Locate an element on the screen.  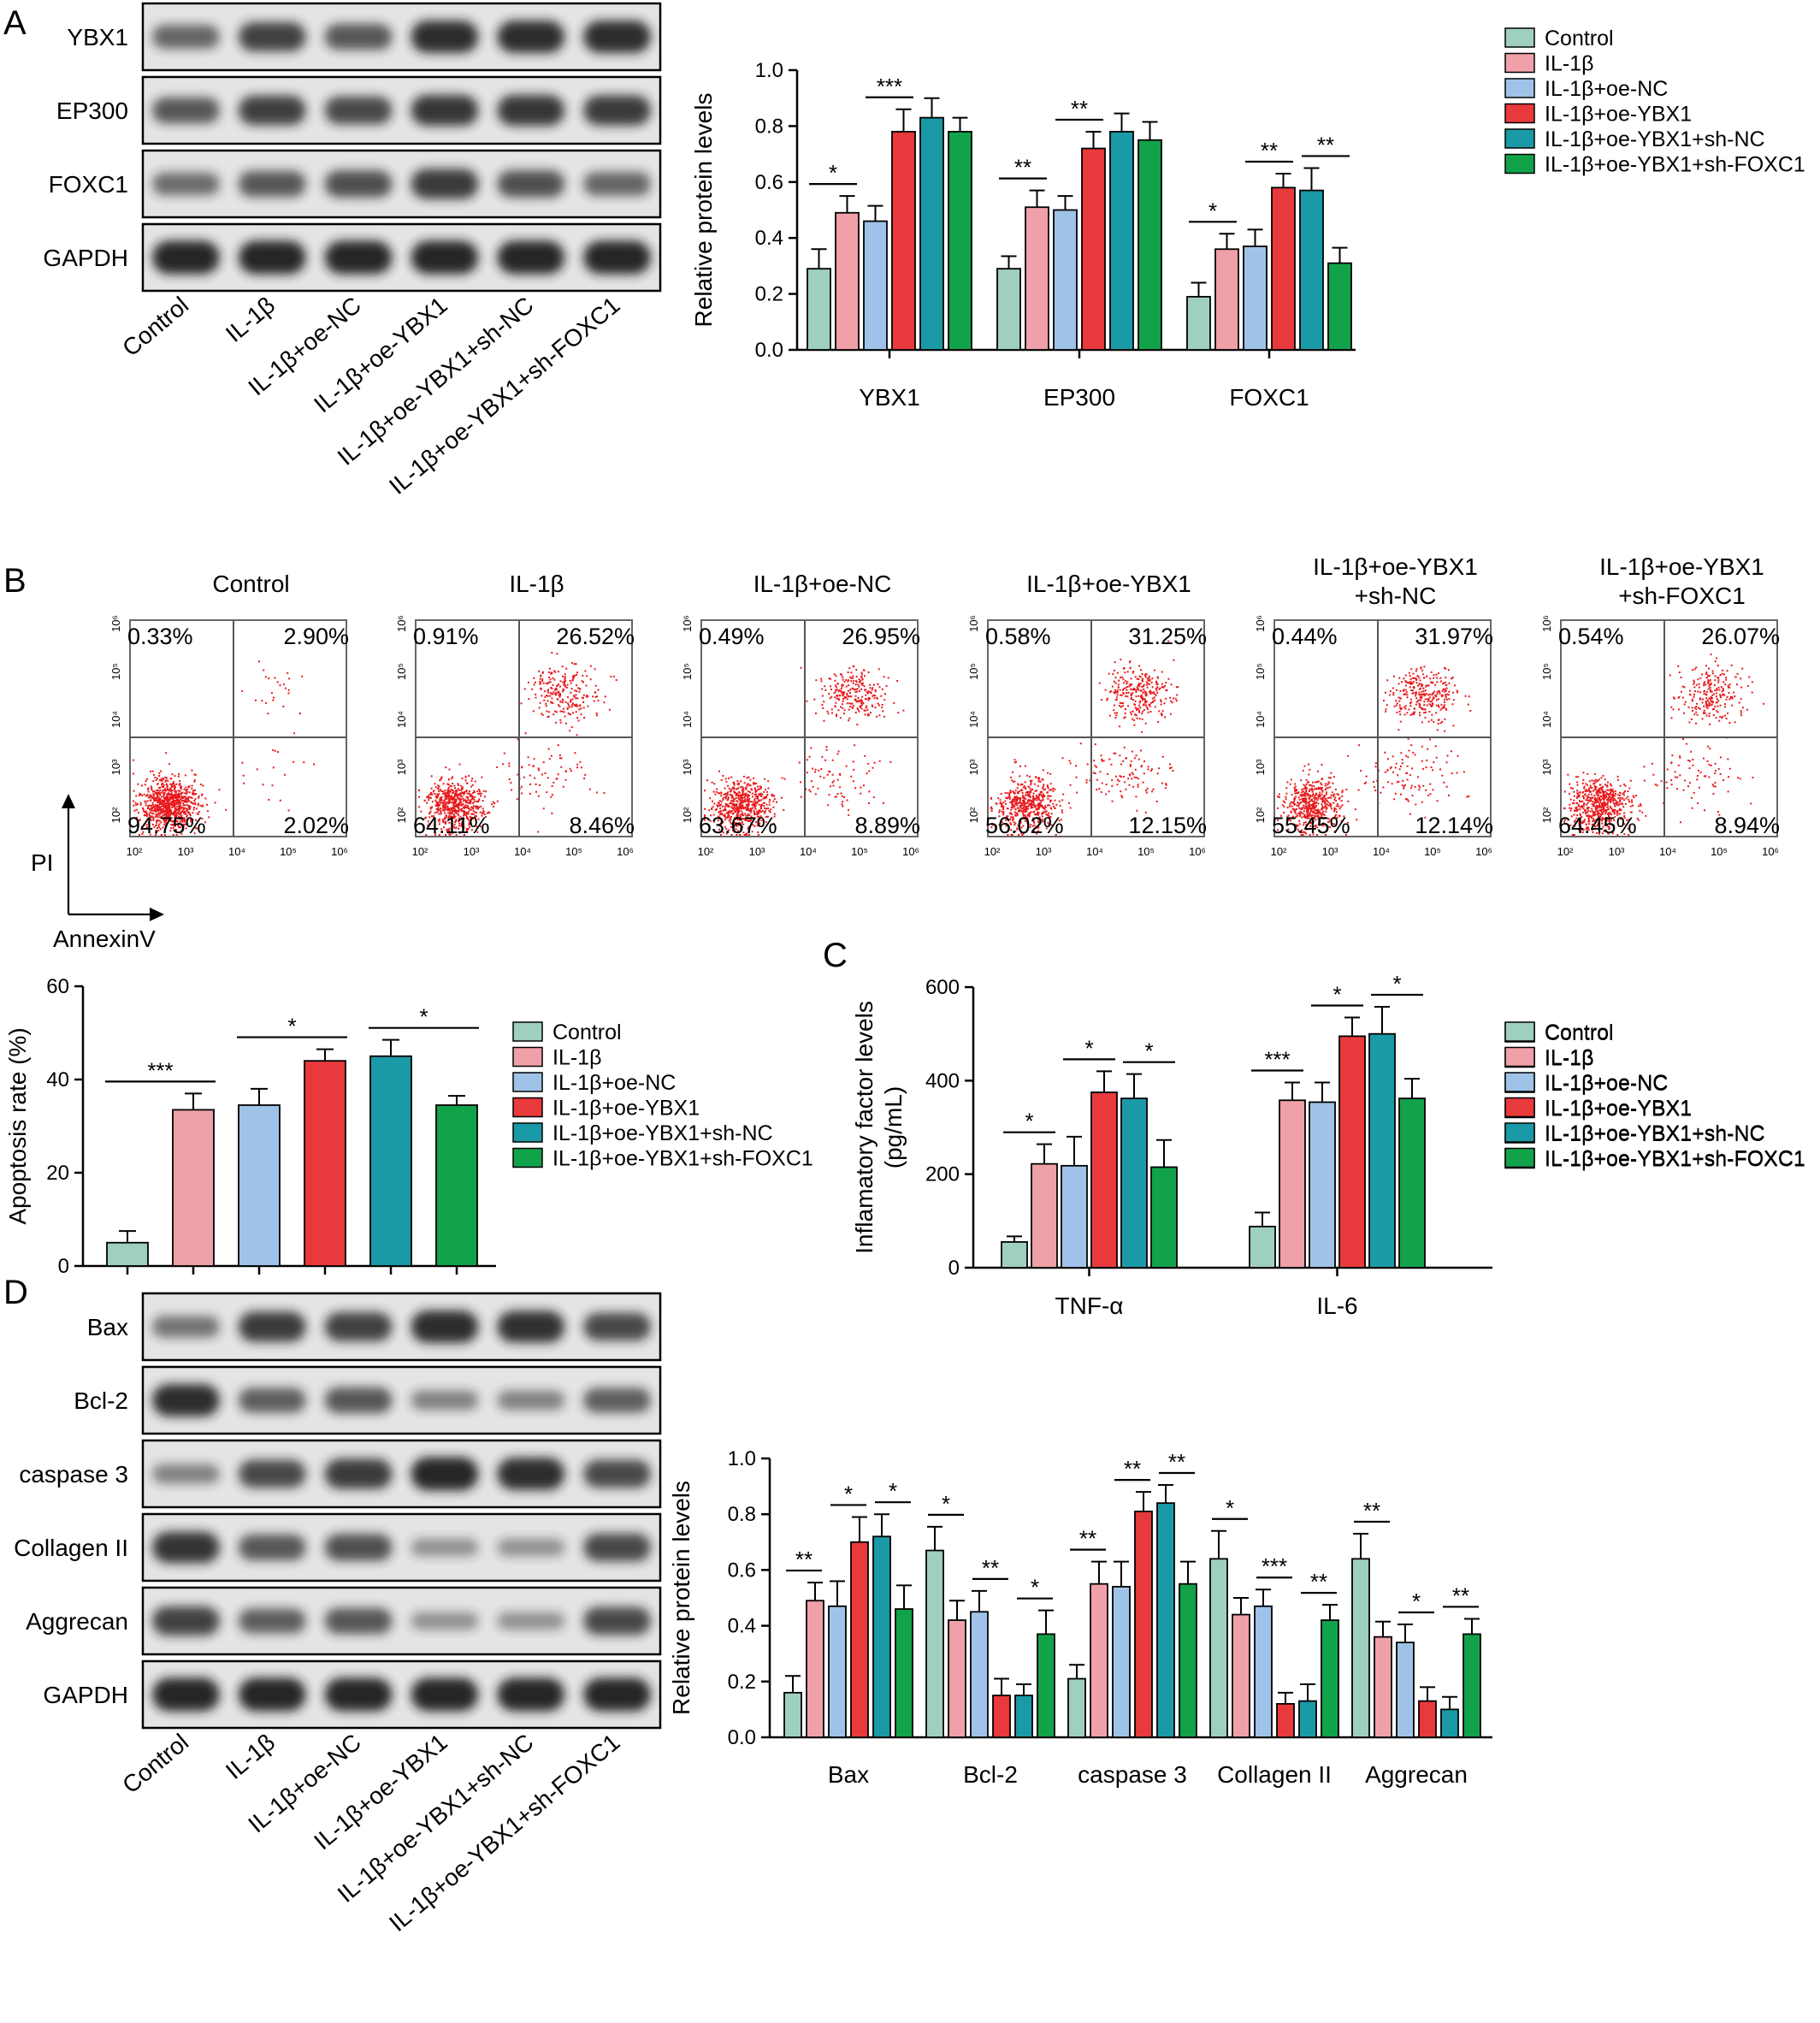
blot-d-row-label: caspase 3 is located at coordinates (73, 1475).